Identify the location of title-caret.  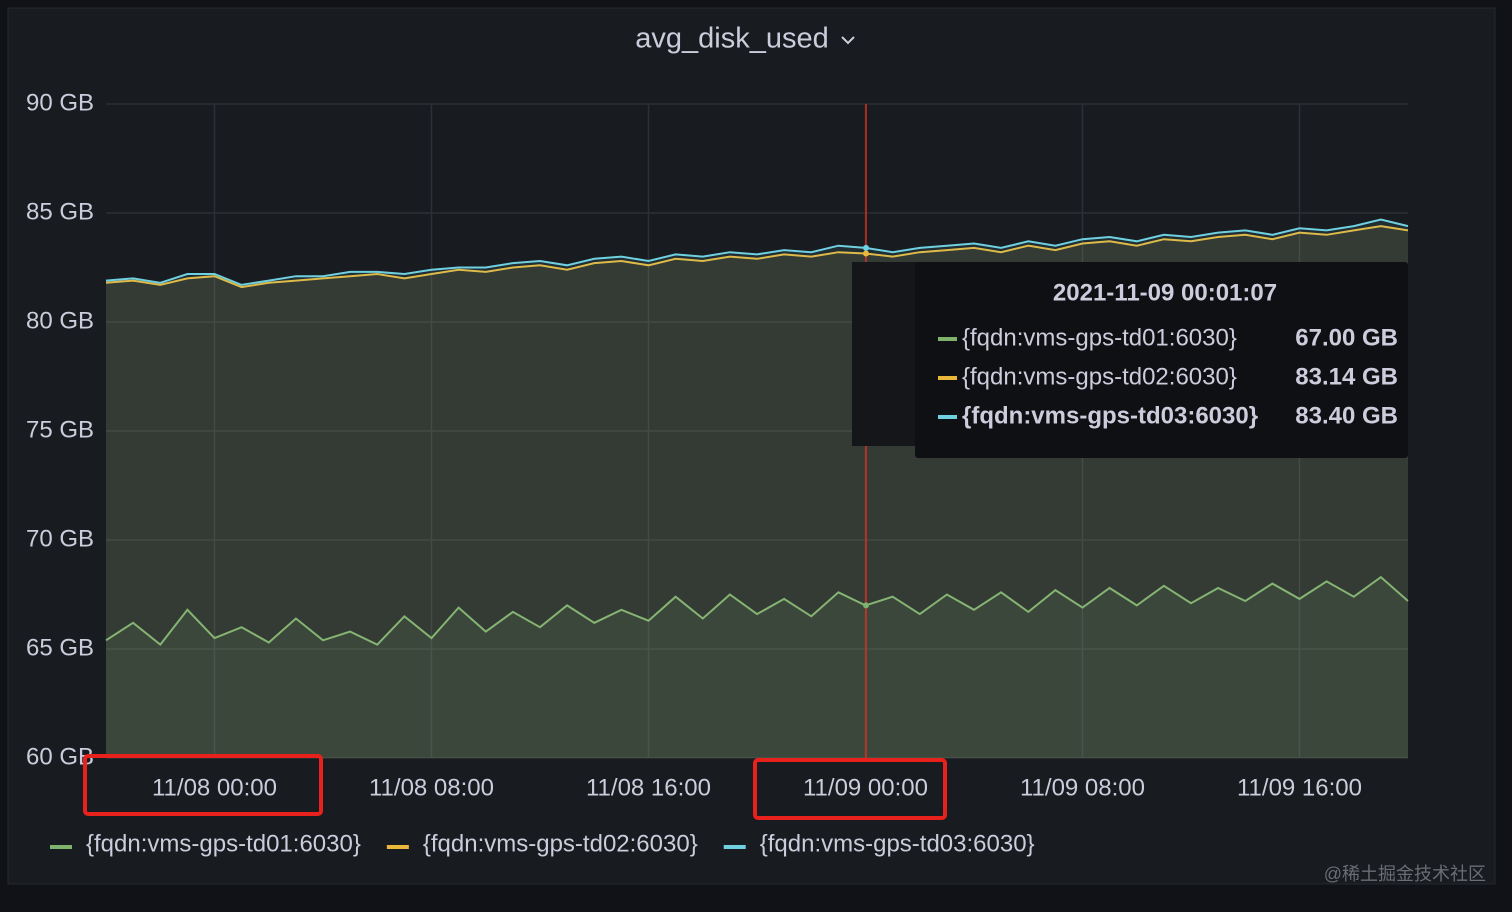
(848, 40).